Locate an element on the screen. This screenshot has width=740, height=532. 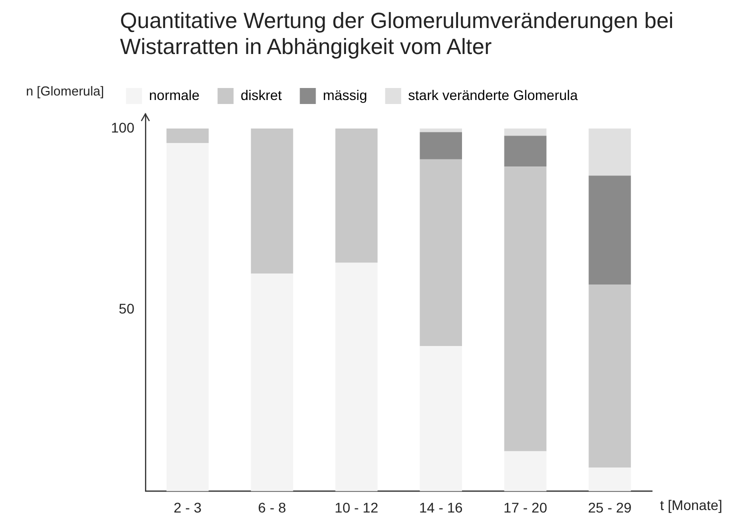
y-tick-label: 100 is located at coordinates (123, 127).